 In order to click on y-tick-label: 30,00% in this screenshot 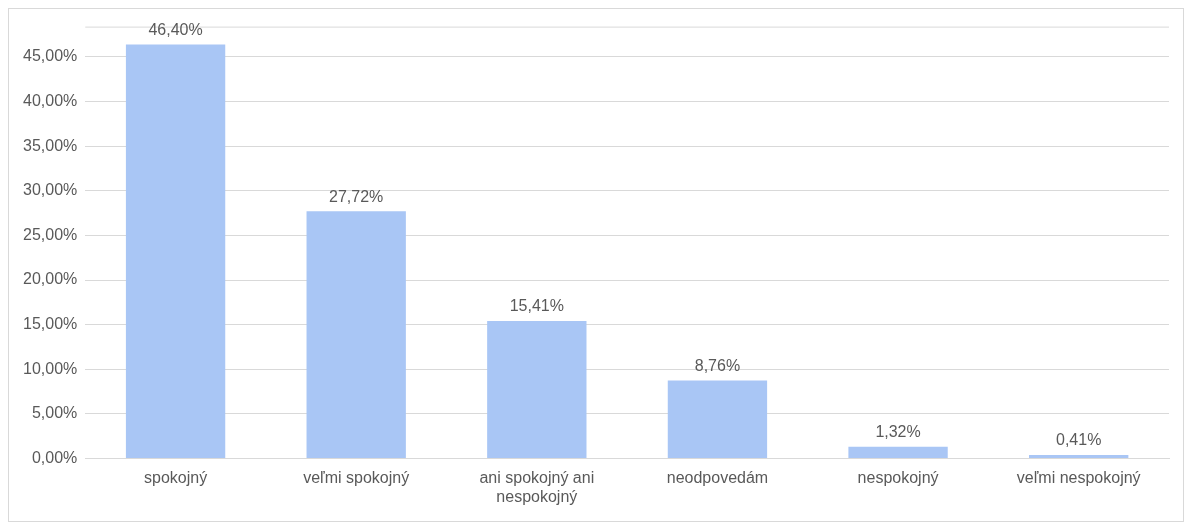, I will do `click(50, 190)`.